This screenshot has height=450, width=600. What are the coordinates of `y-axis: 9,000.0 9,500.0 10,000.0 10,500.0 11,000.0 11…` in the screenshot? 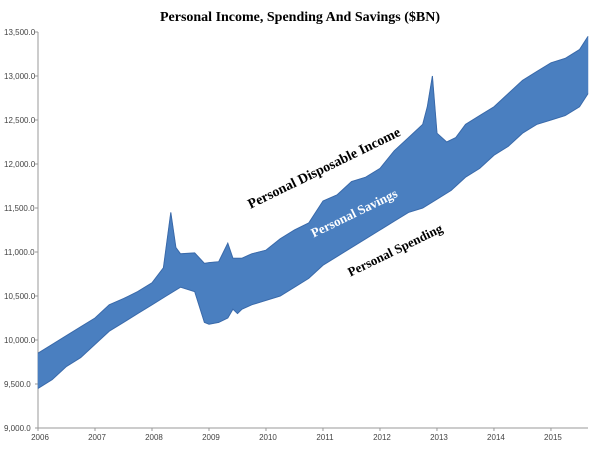 It's located at (21, 230).